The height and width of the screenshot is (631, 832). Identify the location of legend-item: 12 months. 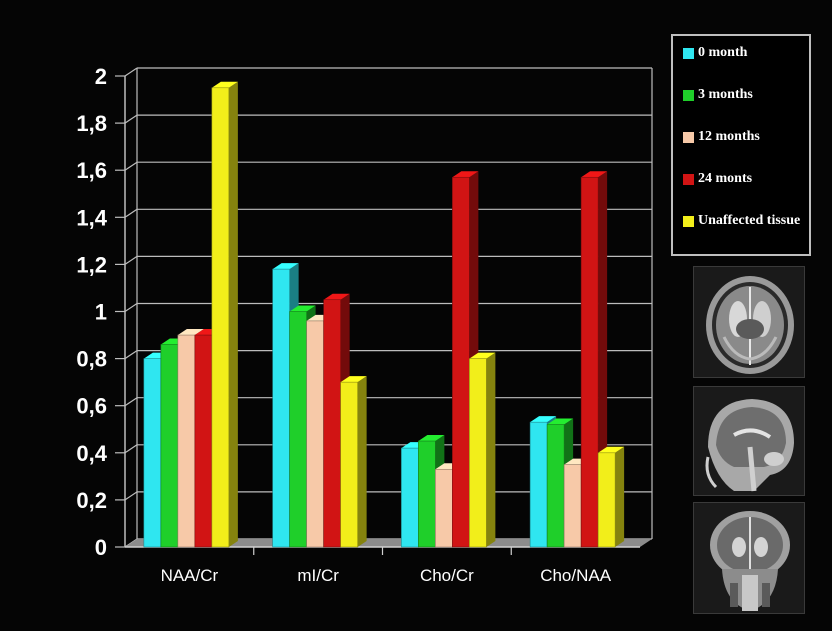
(743, 137).